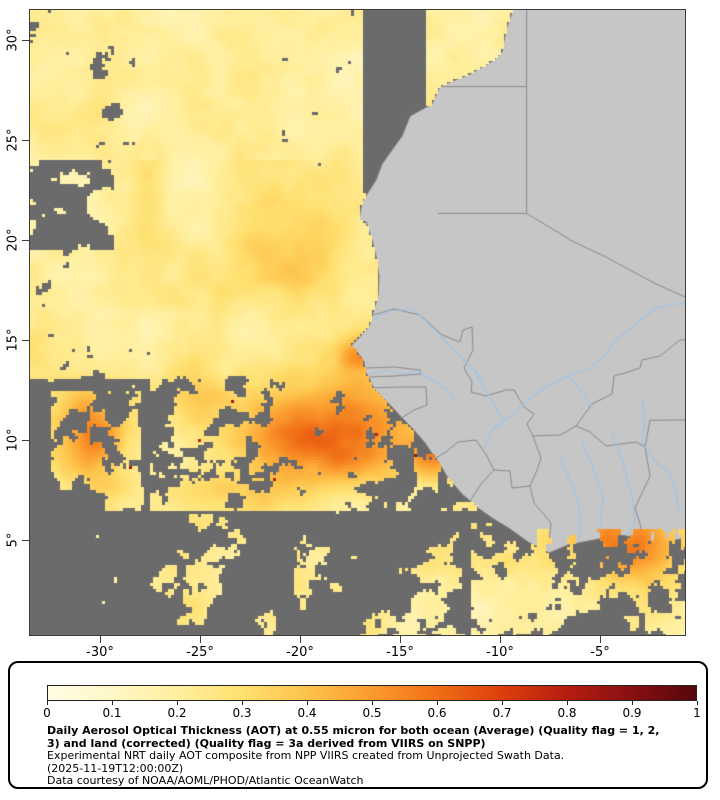  Describe the element at coordinates (372, 713) in the screenshot. I see `colorbar-tick-label: 0.5` at that location.